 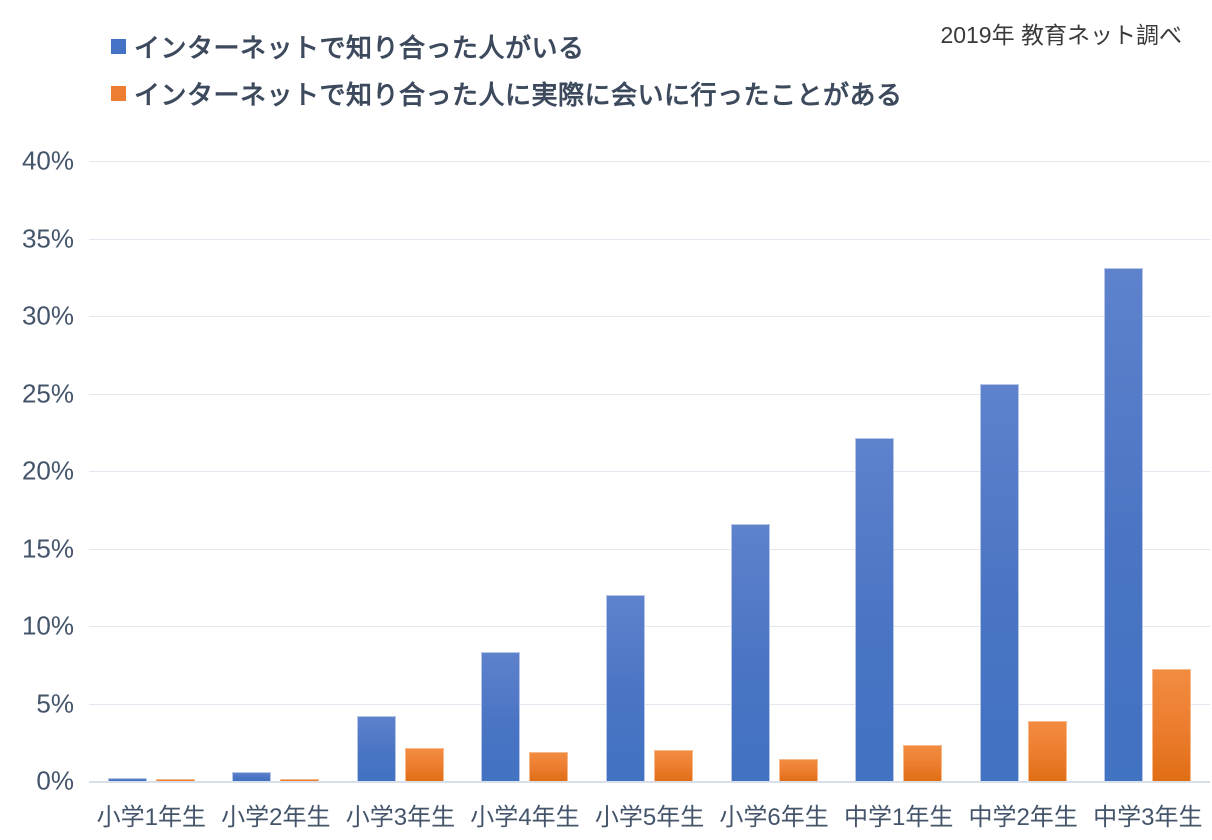 I want to click on y-axis: 40% 35% 30% 25% 20% 15% 10% 5% 0%, so click(x=37, y=471).